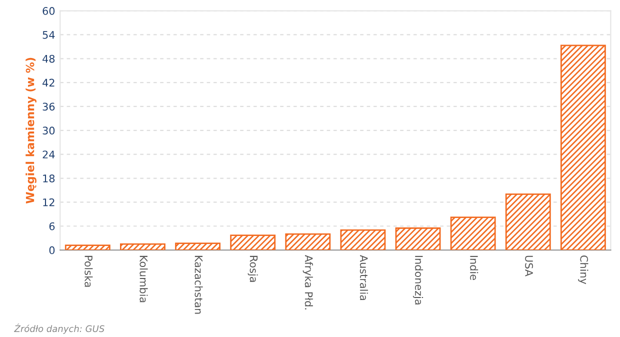 This screenshot has width=620, height=337. What do you see at coordinates (48, 58) in the screenshot?
I see `y-tick-label: 48` at bounding box center [48, 58].